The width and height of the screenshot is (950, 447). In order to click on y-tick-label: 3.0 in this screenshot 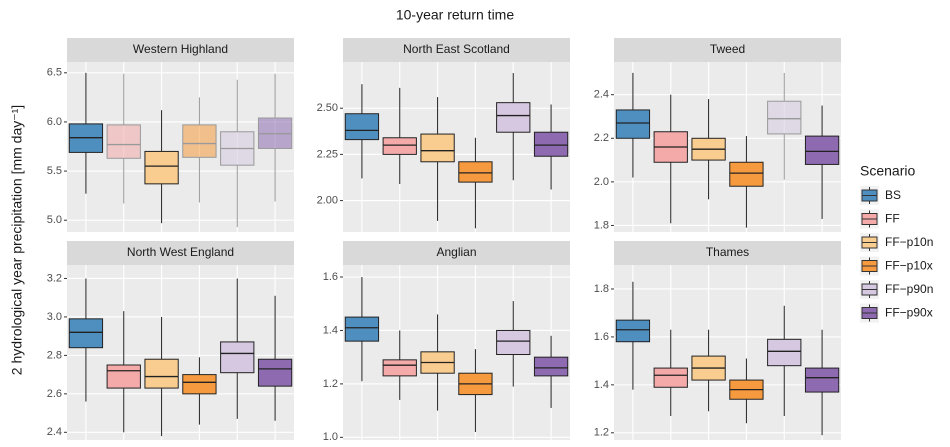, I will do `click(54, 317)`.